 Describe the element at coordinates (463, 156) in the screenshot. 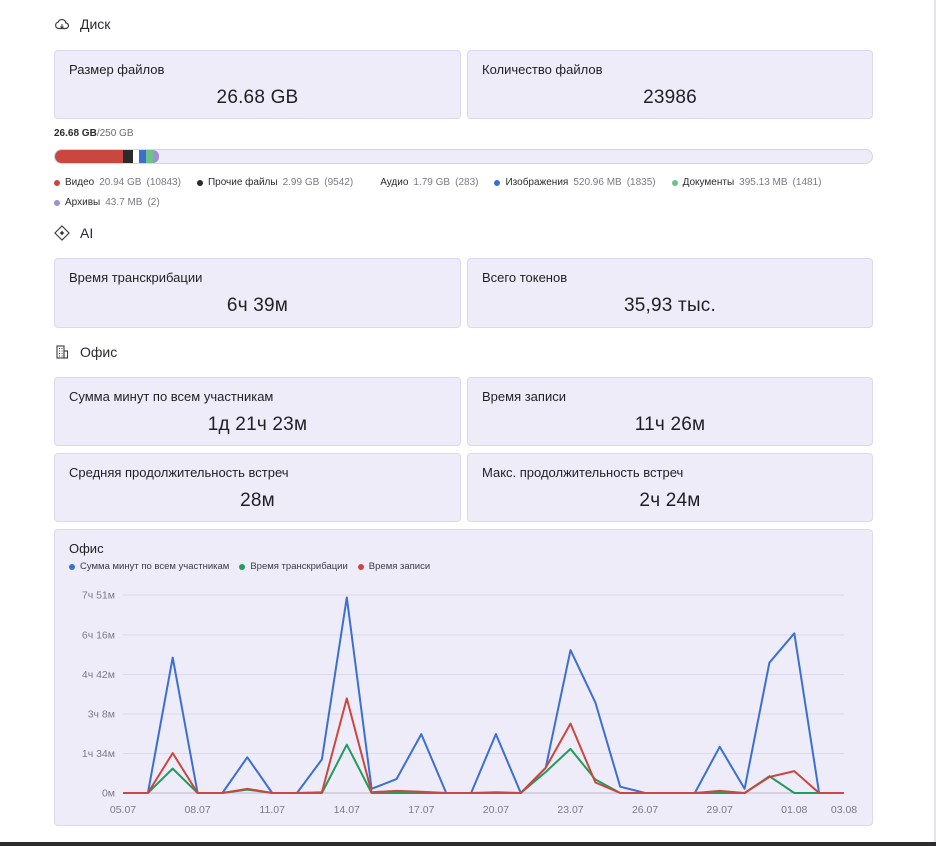

I see `storage-usage-bar` at that location.